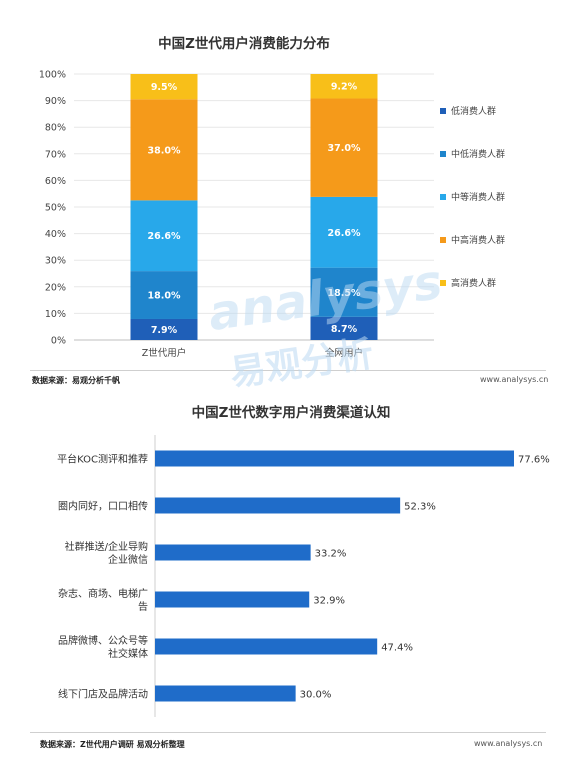 This screenshot has width=576, height=772. Describe the element at coordinates (478, 197) in the screenshot. I see `legend-label: 中等消费人群` at that location.